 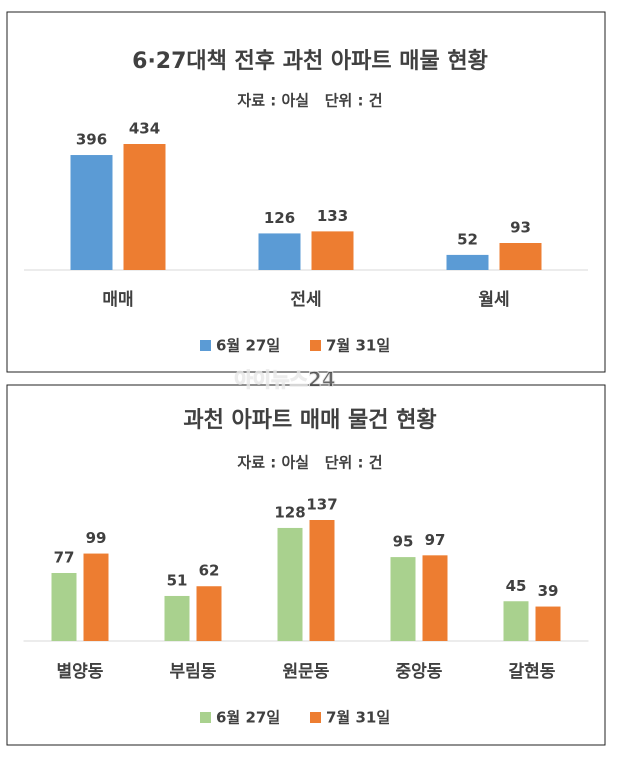 What do you see at coordinates (193, 672) in the screenshot?
I see `x-tick-label: 부림동` at bounding box center [193, 672].